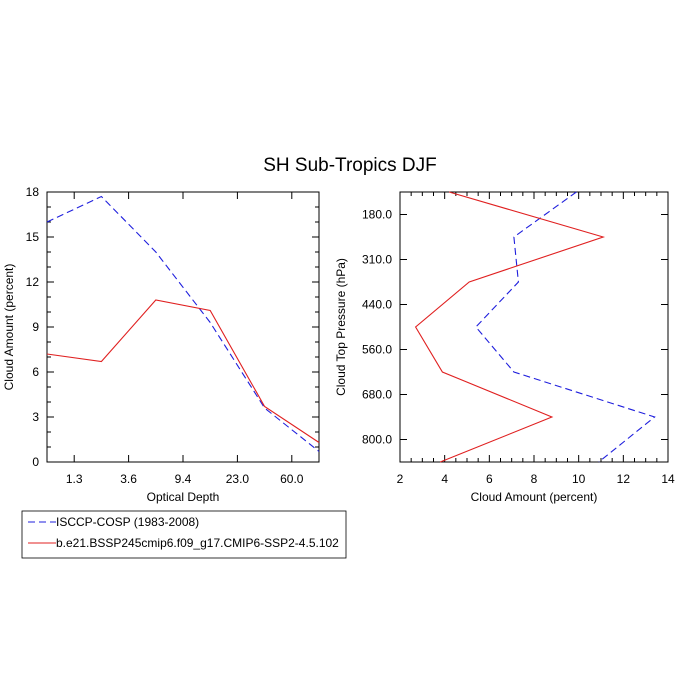 Image resolution: width=700 pixels, height=700 pixels. What do you see at coordinates (35, 372) in the screenshot?
I see `left-y-tick-label: 6` at bounding box center [35, 372].